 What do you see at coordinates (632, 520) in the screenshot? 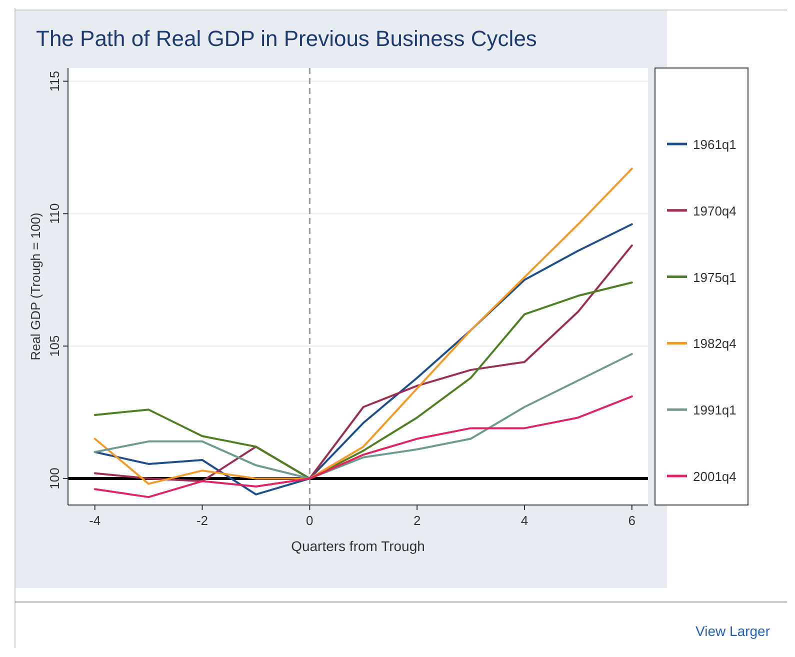
I see `x-tick-label: 6` at bounding box center [632, 520].